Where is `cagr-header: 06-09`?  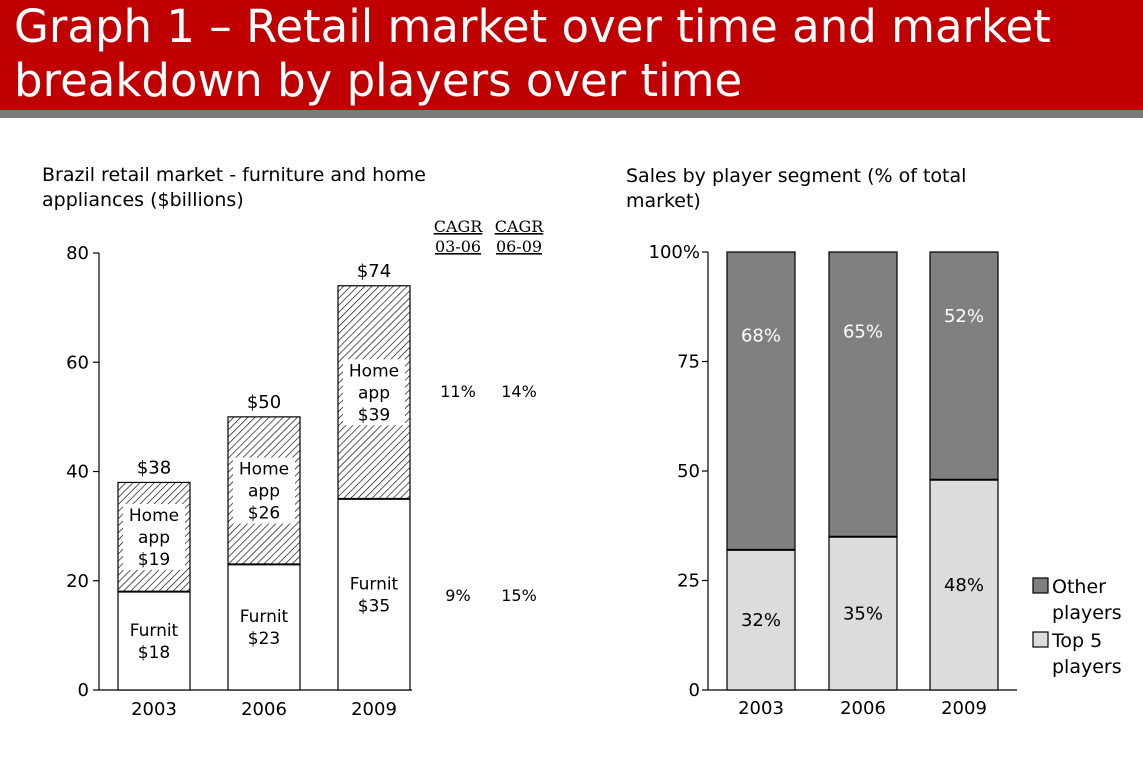
cagr-header: 06-09 is located at coordinates (519, 246).